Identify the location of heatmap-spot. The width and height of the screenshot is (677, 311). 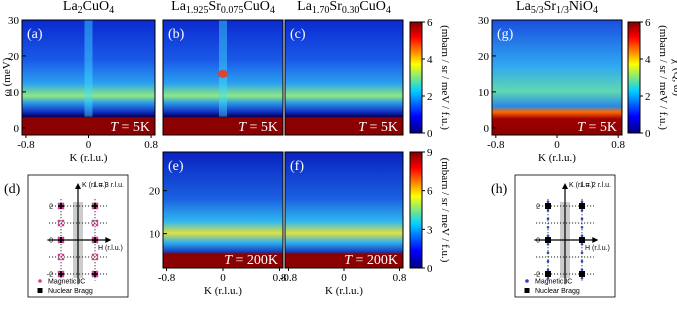
(223, 73).